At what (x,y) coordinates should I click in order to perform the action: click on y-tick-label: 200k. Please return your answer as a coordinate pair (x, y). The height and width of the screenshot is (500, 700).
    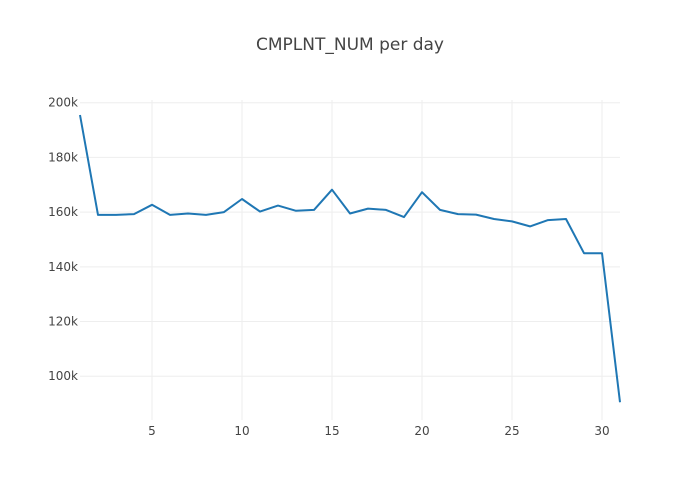
    Looking at the image, I should click on (63, 103).